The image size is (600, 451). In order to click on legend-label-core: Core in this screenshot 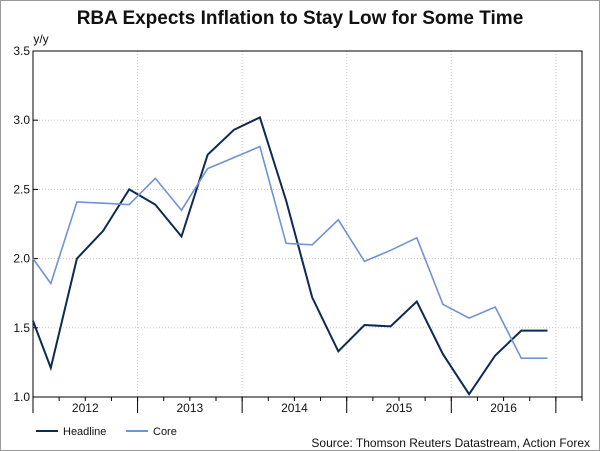, I will do `click(165, 432)`.